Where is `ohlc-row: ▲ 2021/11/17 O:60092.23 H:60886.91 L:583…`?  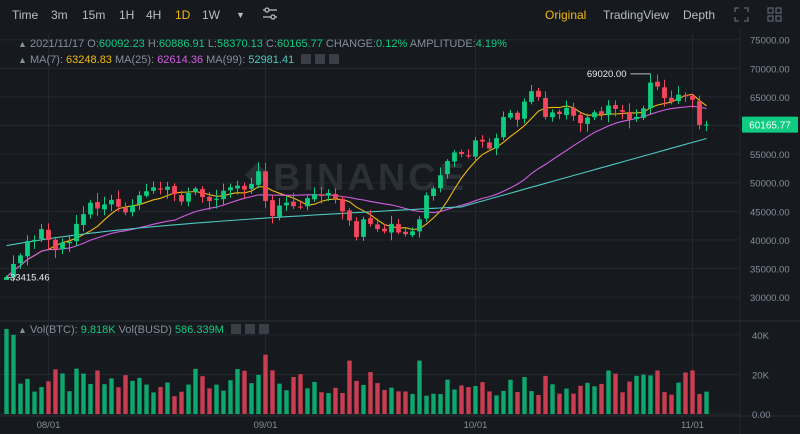 ohlc-row: ▲ 2021/11/17 O:60092.23 H:60886.91 L:583… is located at coordinates (262, 44).